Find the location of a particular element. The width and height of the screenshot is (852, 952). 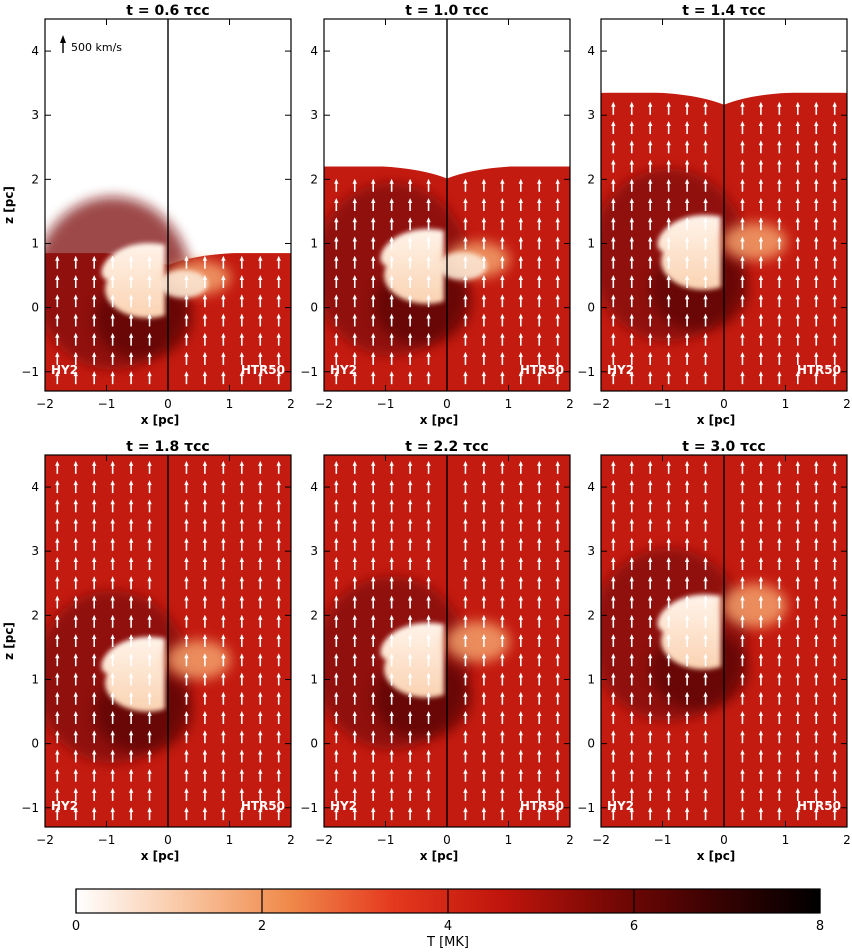

y-axis-label: z [pc] is located at coordinates (9, 641).